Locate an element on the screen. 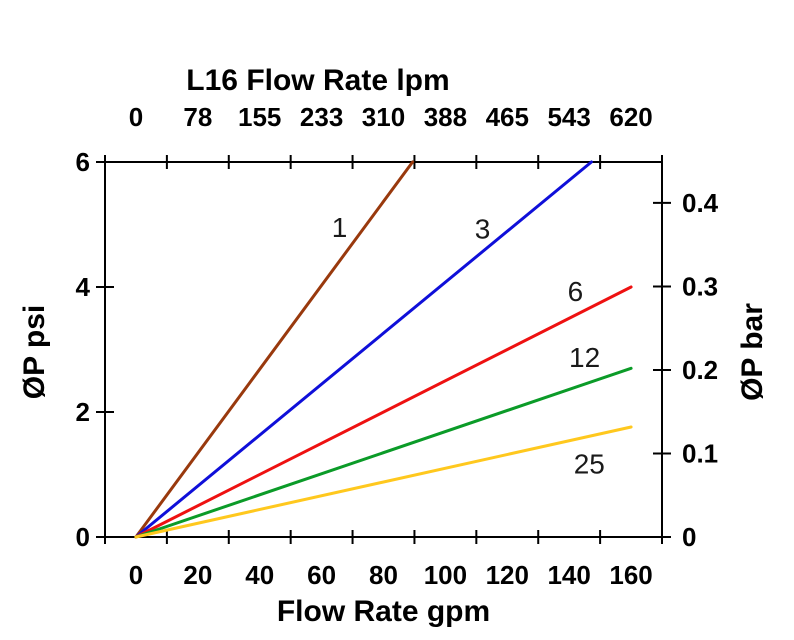  series-label-12: 12 is located at coordinates (584, 357).